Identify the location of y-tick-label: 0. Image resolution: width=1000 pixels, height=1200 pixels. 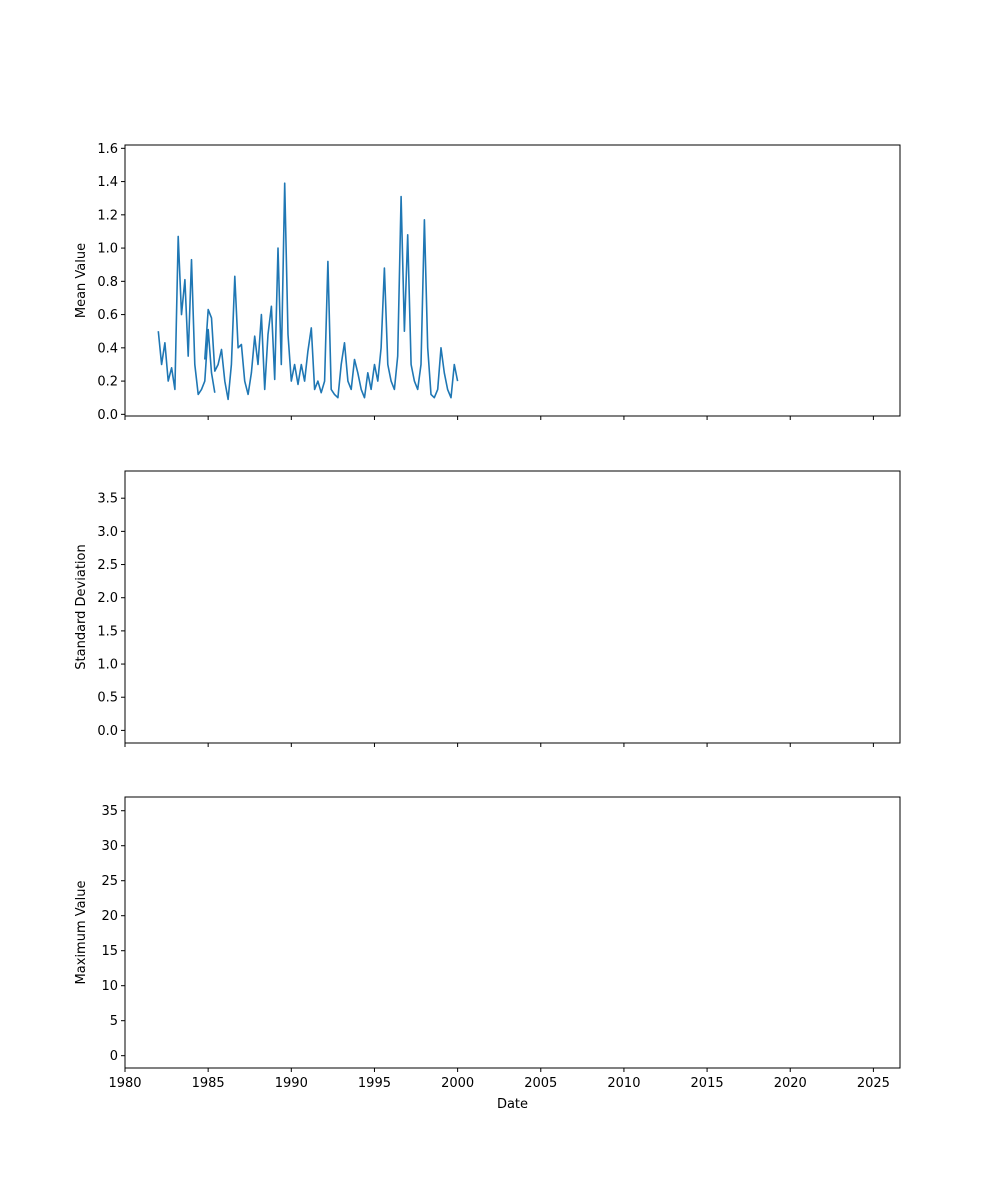
(114, 1056).